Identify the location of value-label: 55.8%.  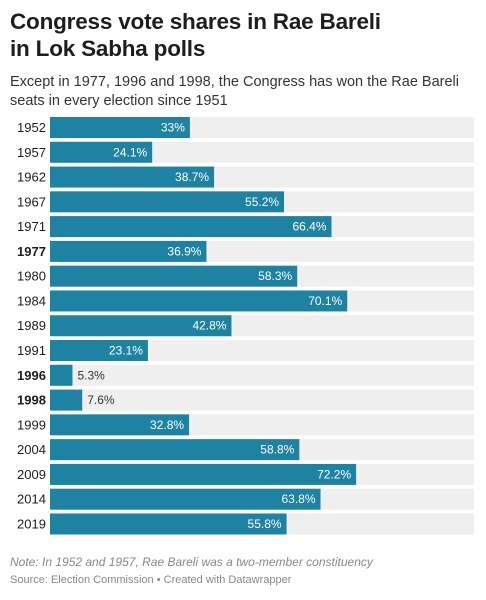
(265, 524).